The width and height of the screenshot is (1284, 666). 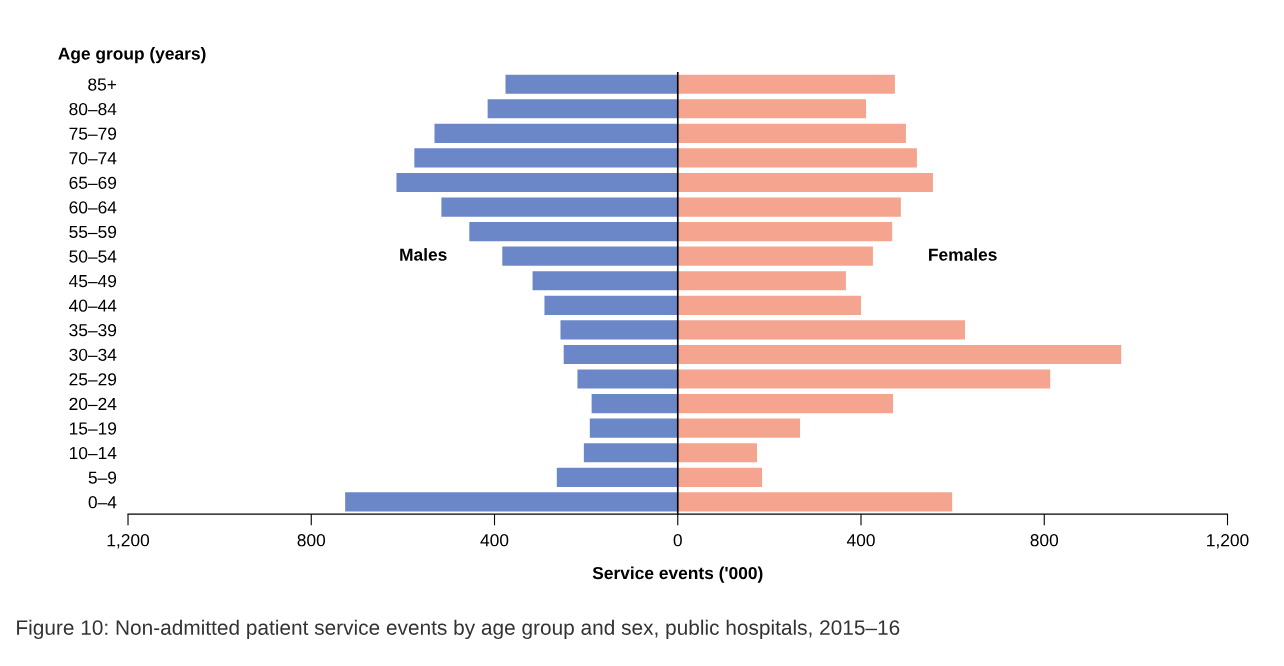 What do you see at coordinates (93, 182) in the screenshot?
I see `y-tick-label: 65–69` at bounding box center [93, 182].